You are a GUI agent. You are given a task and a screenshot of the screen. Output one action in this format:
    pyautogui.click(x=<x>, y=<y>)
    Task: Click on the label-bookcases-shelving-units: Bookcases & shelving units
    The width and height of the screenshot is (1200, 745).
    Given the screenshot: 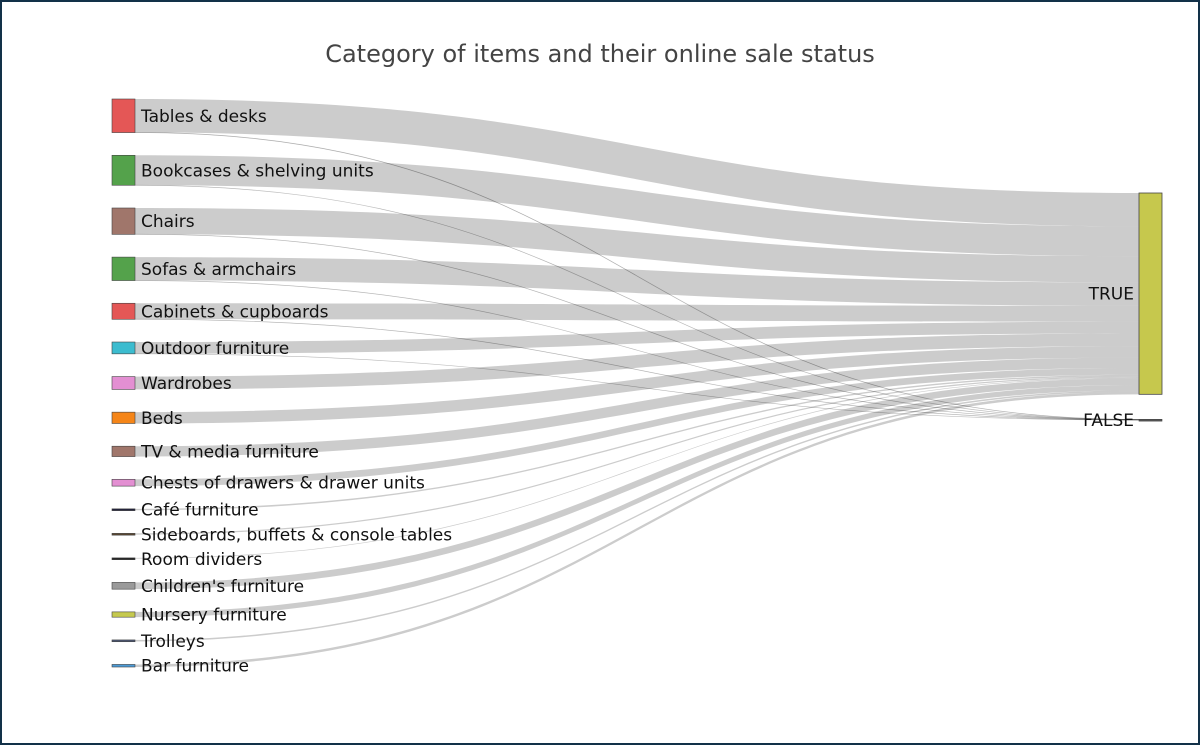 What is the action you would take?
    pyautogui.click(x=257, y=171)
    